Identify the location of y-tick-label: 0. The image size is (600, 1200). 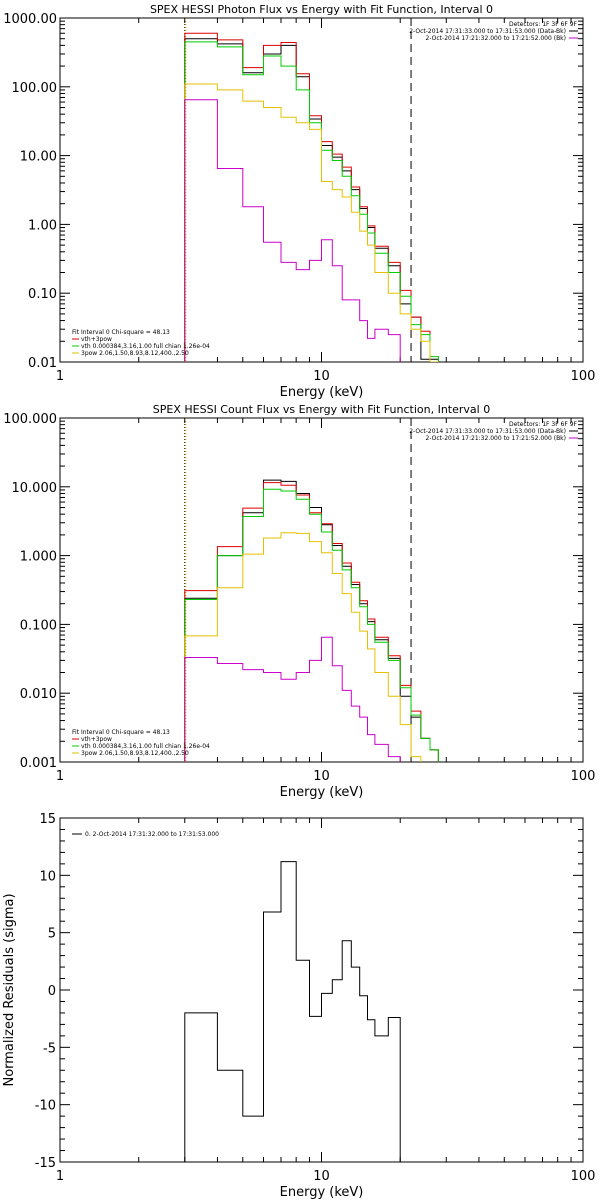
(52, 991).